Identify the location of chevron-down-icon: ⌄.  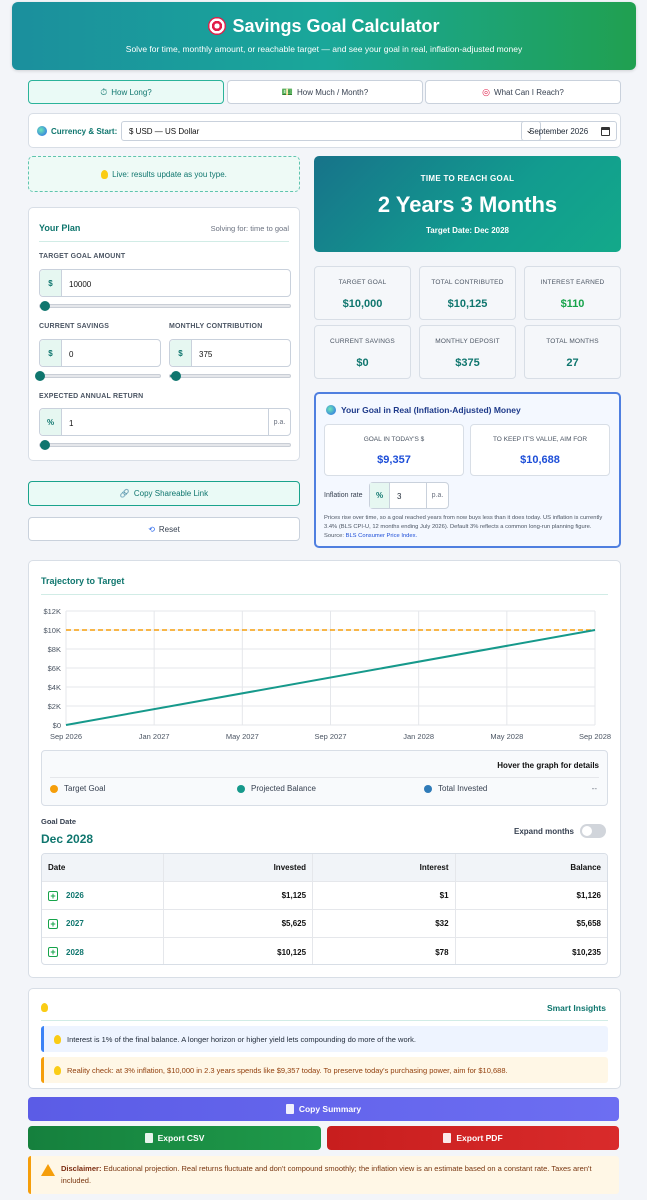
(529, 130).